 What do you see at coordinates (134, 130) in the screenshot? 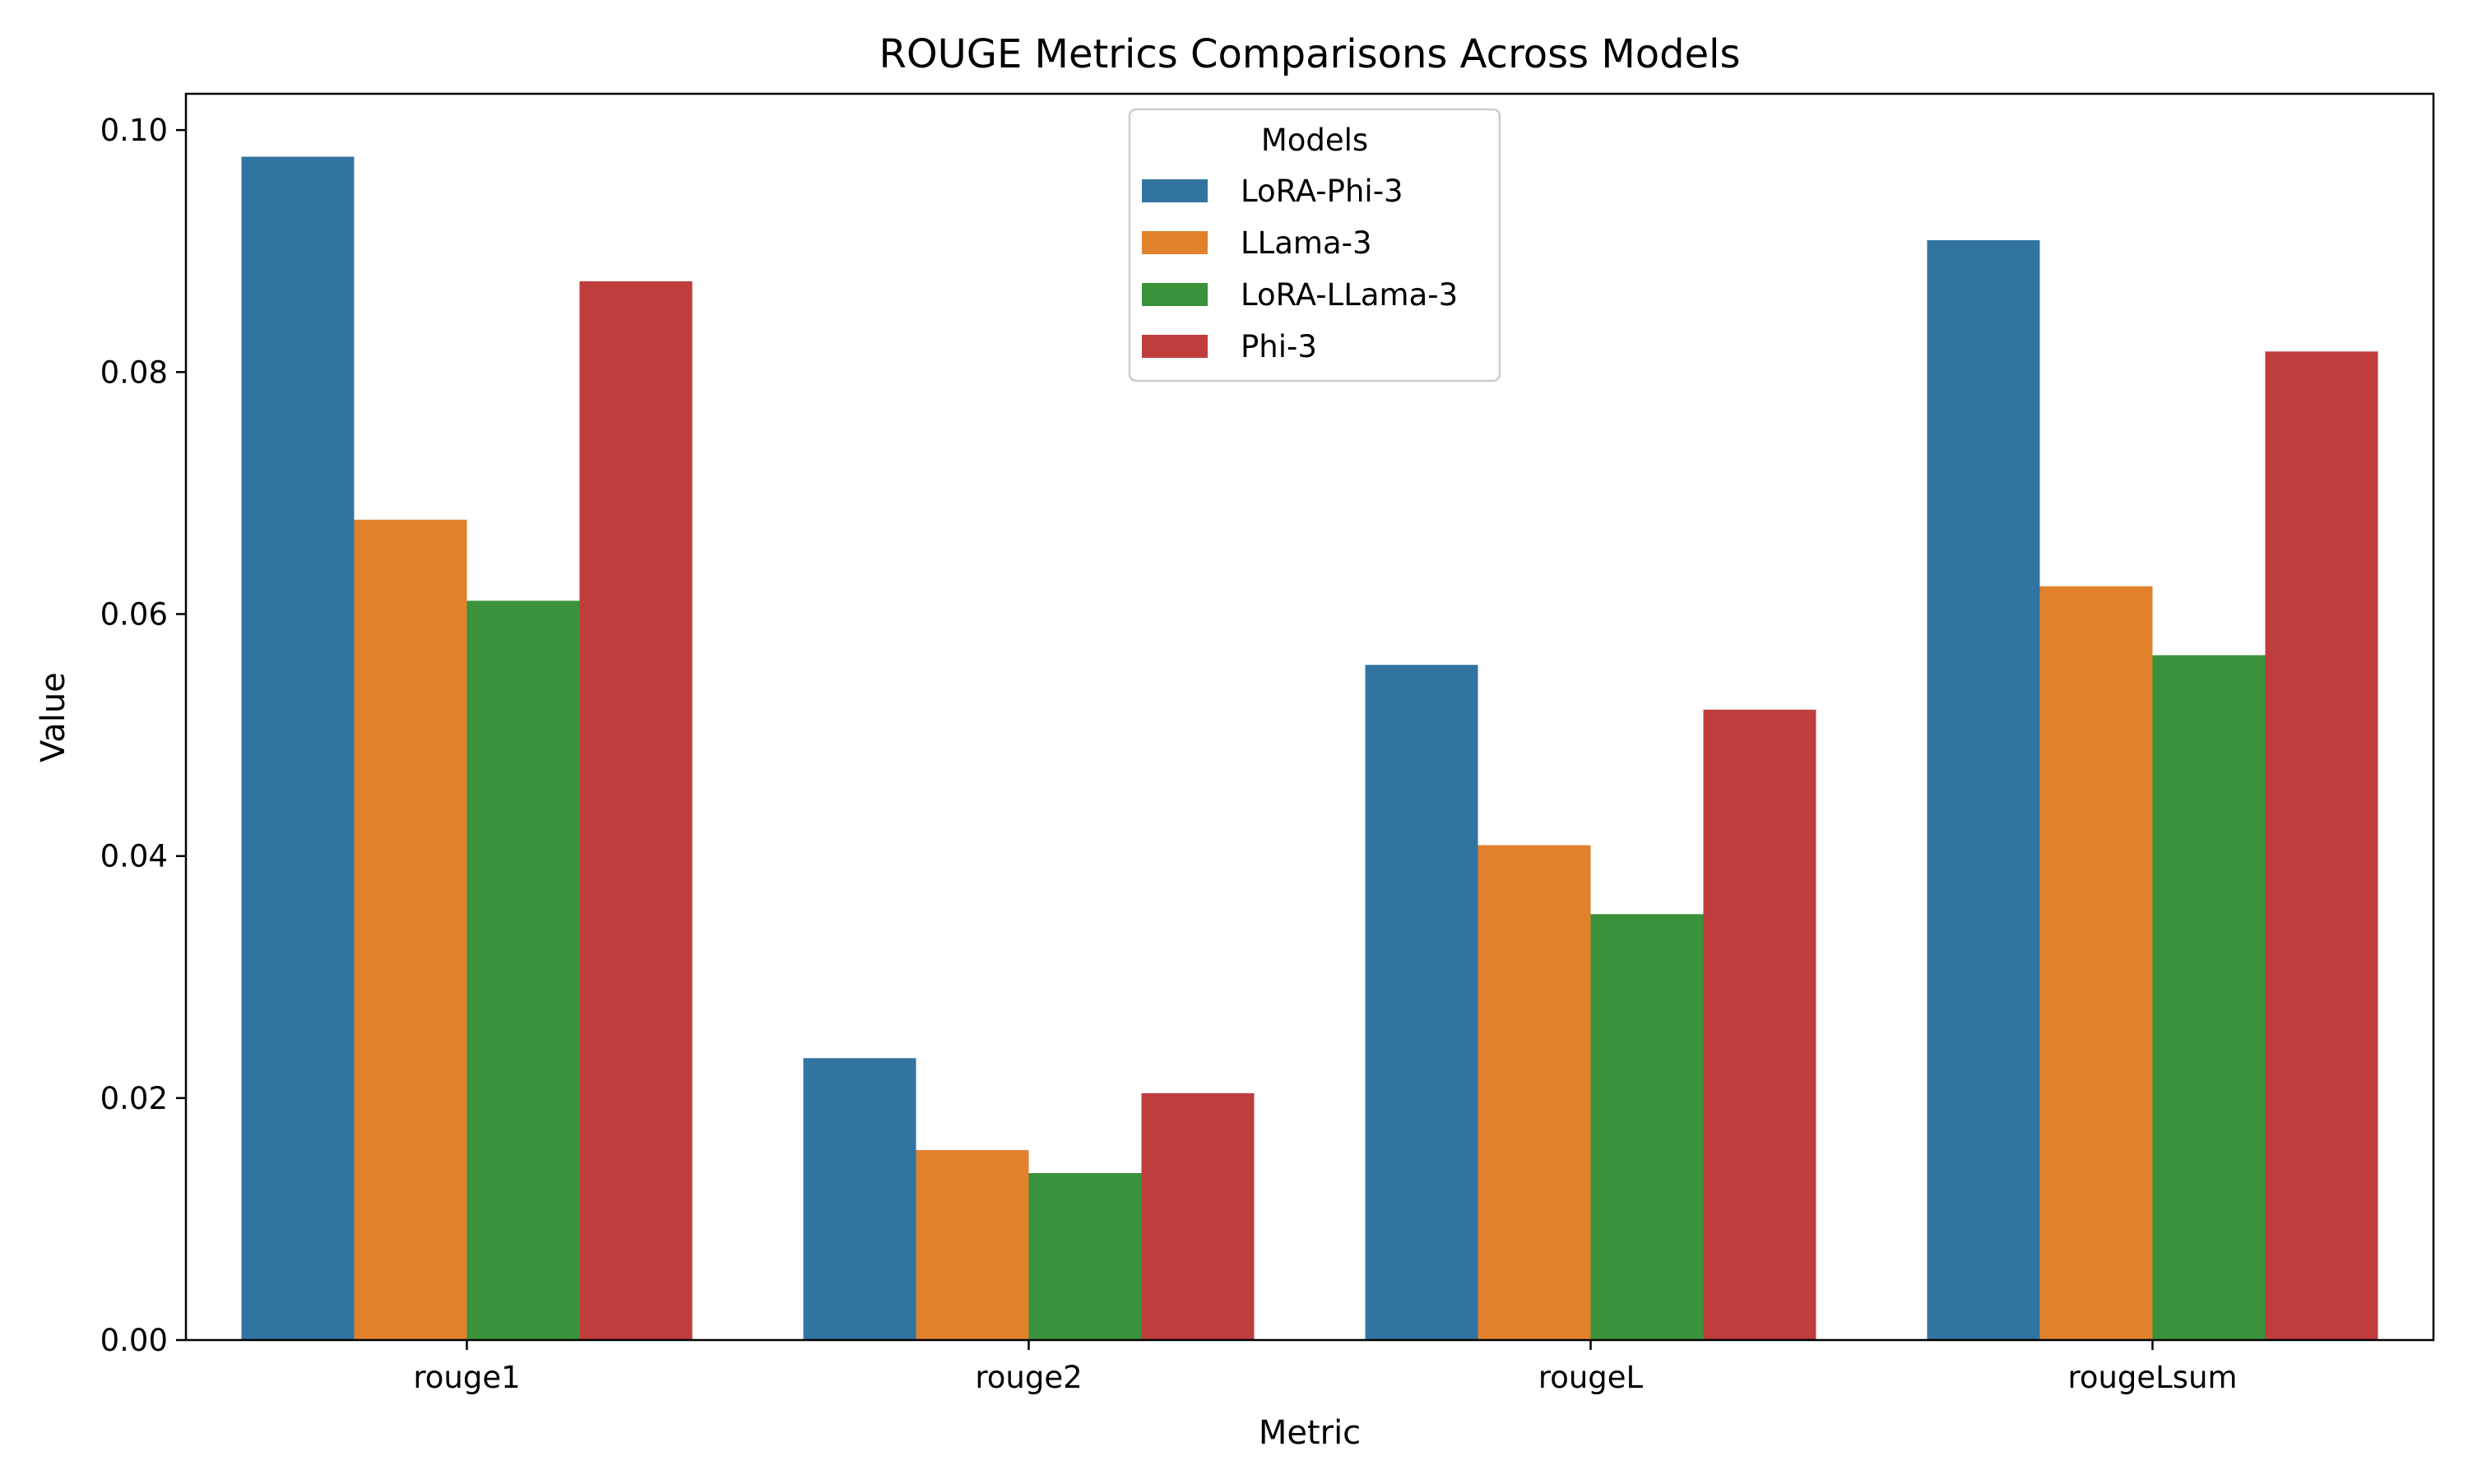
I see `y-tick-label: 0.10` at bounding box center [134, 130].